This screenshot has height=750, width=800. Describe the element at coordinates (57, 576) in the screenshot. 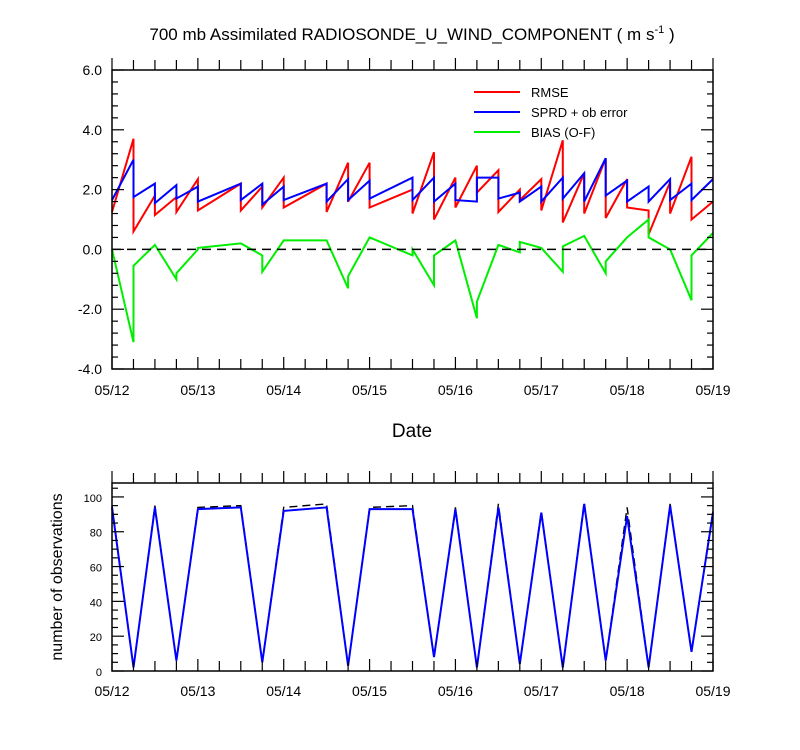

I see `y-axis-label: number of observations` at that location.